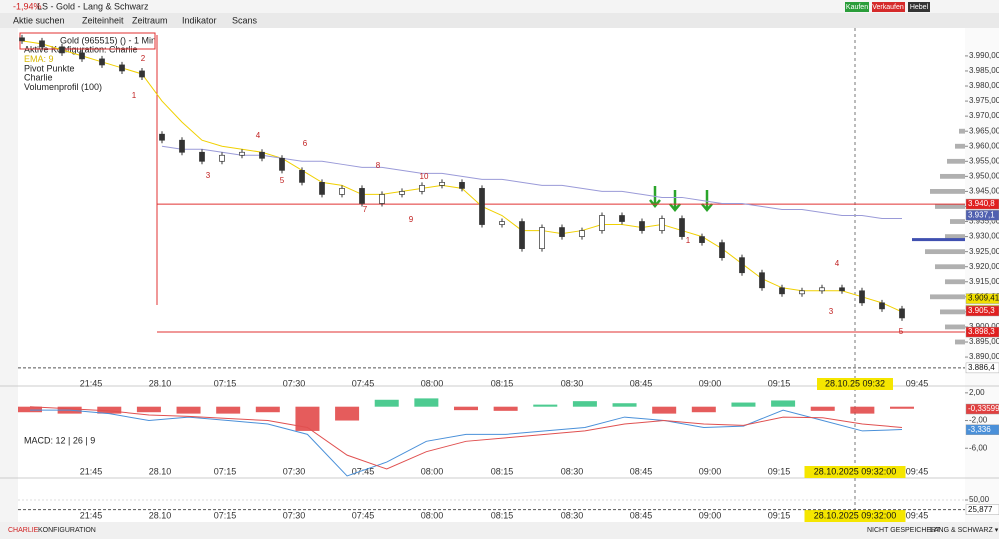  Describe the element at coordinates (964, 530) in the screenshot. I see `broker: LANG & SCHWARZ ▾` at that location.